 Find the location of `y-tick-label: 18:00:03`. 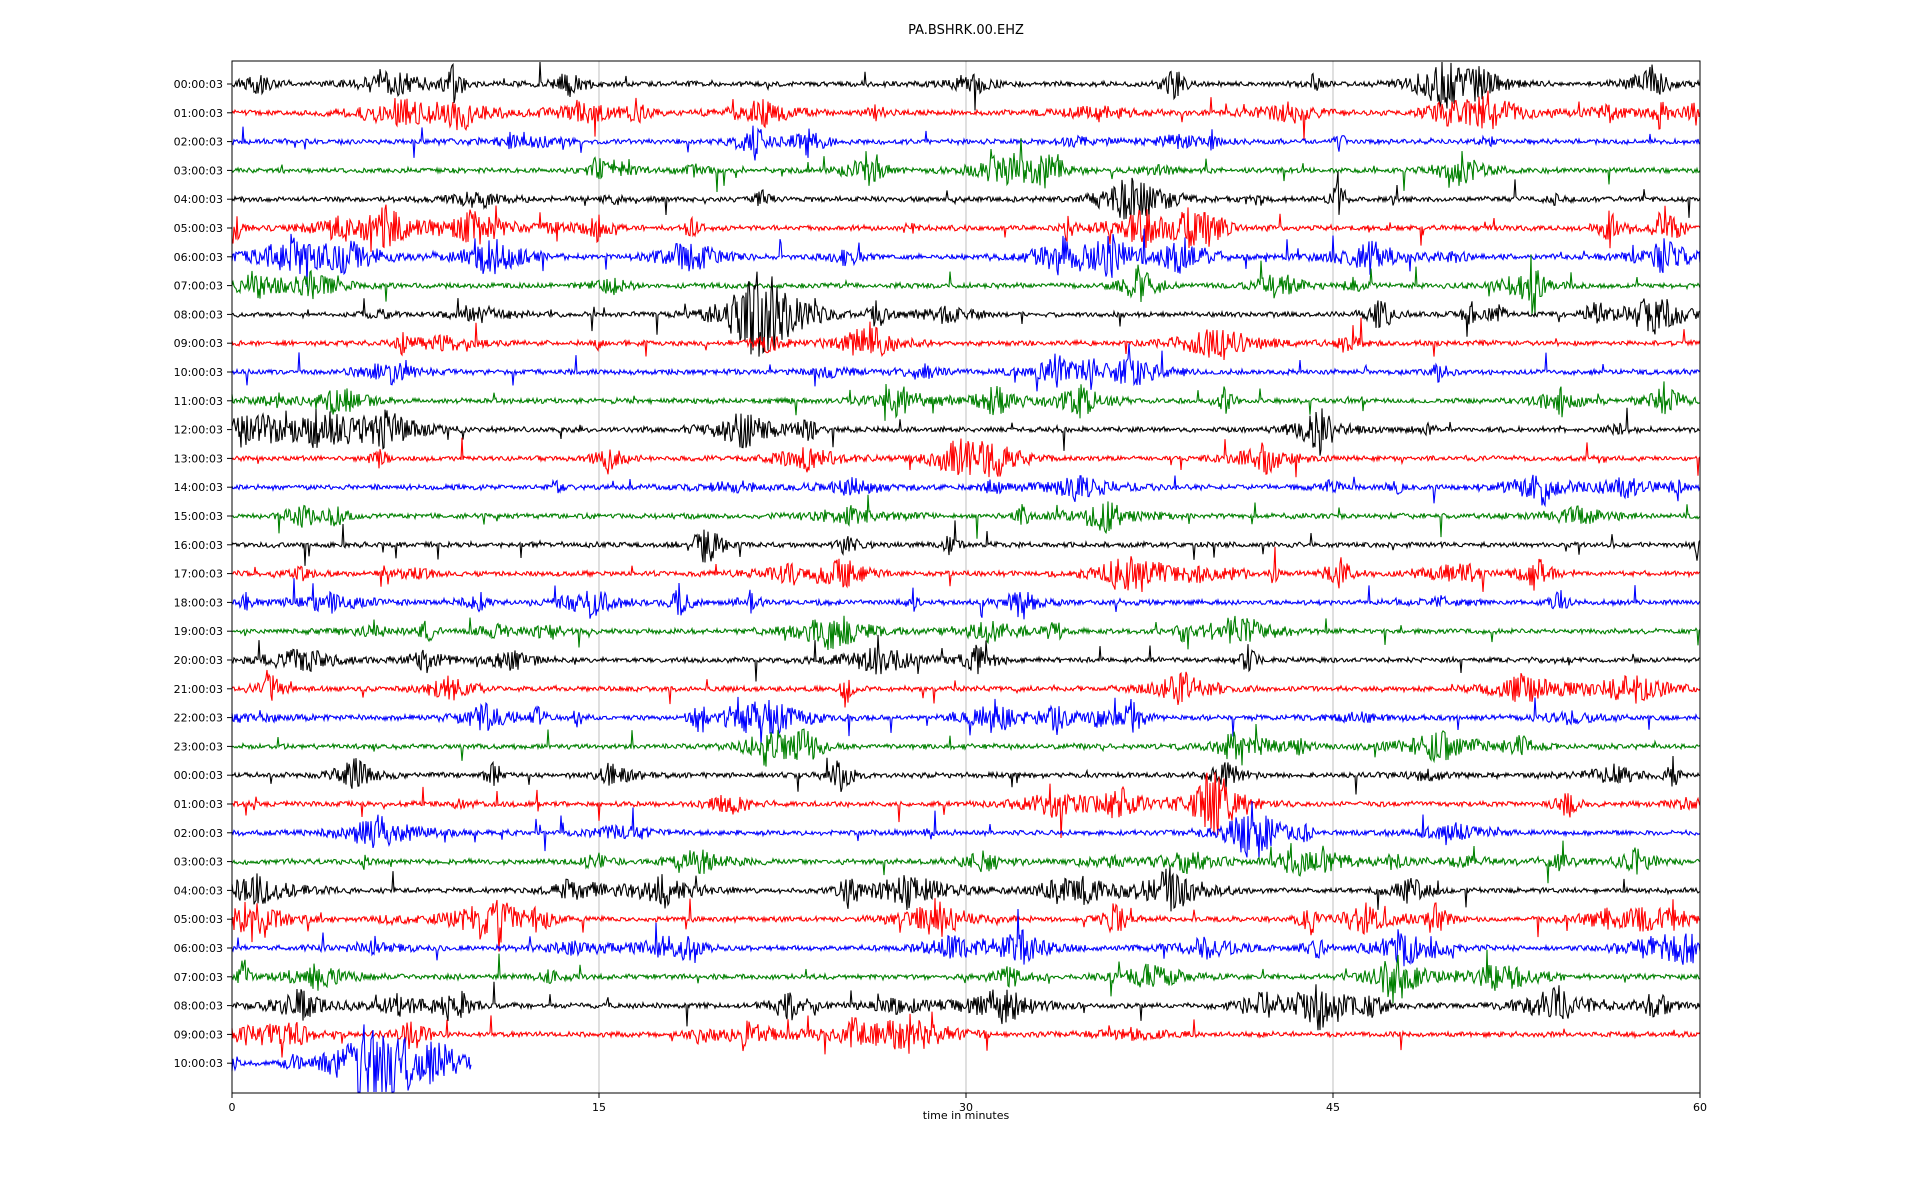

y-tick-label: 18:00:03 is located at coordinates (198, 602).